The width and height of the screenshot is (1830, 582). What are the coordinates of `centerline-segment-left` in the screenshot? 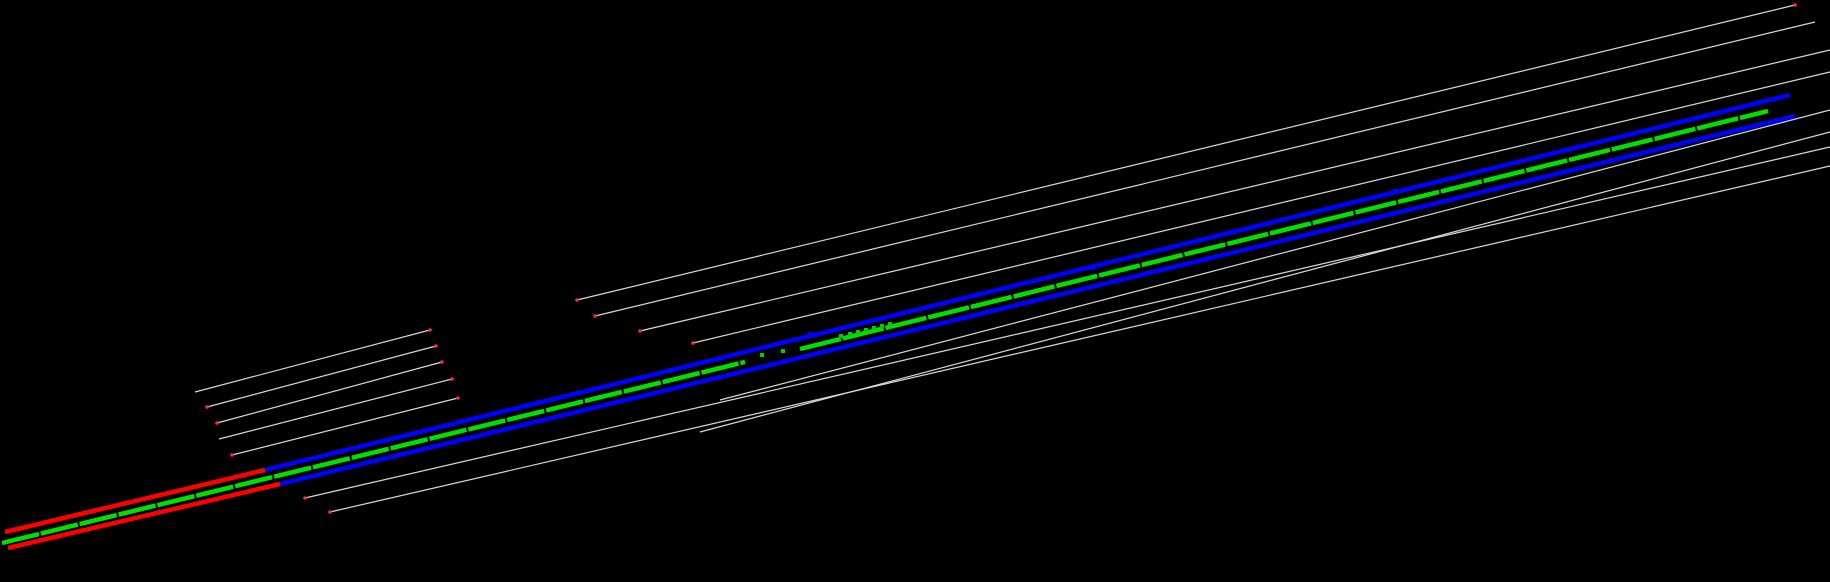 It's located at (373, 452).